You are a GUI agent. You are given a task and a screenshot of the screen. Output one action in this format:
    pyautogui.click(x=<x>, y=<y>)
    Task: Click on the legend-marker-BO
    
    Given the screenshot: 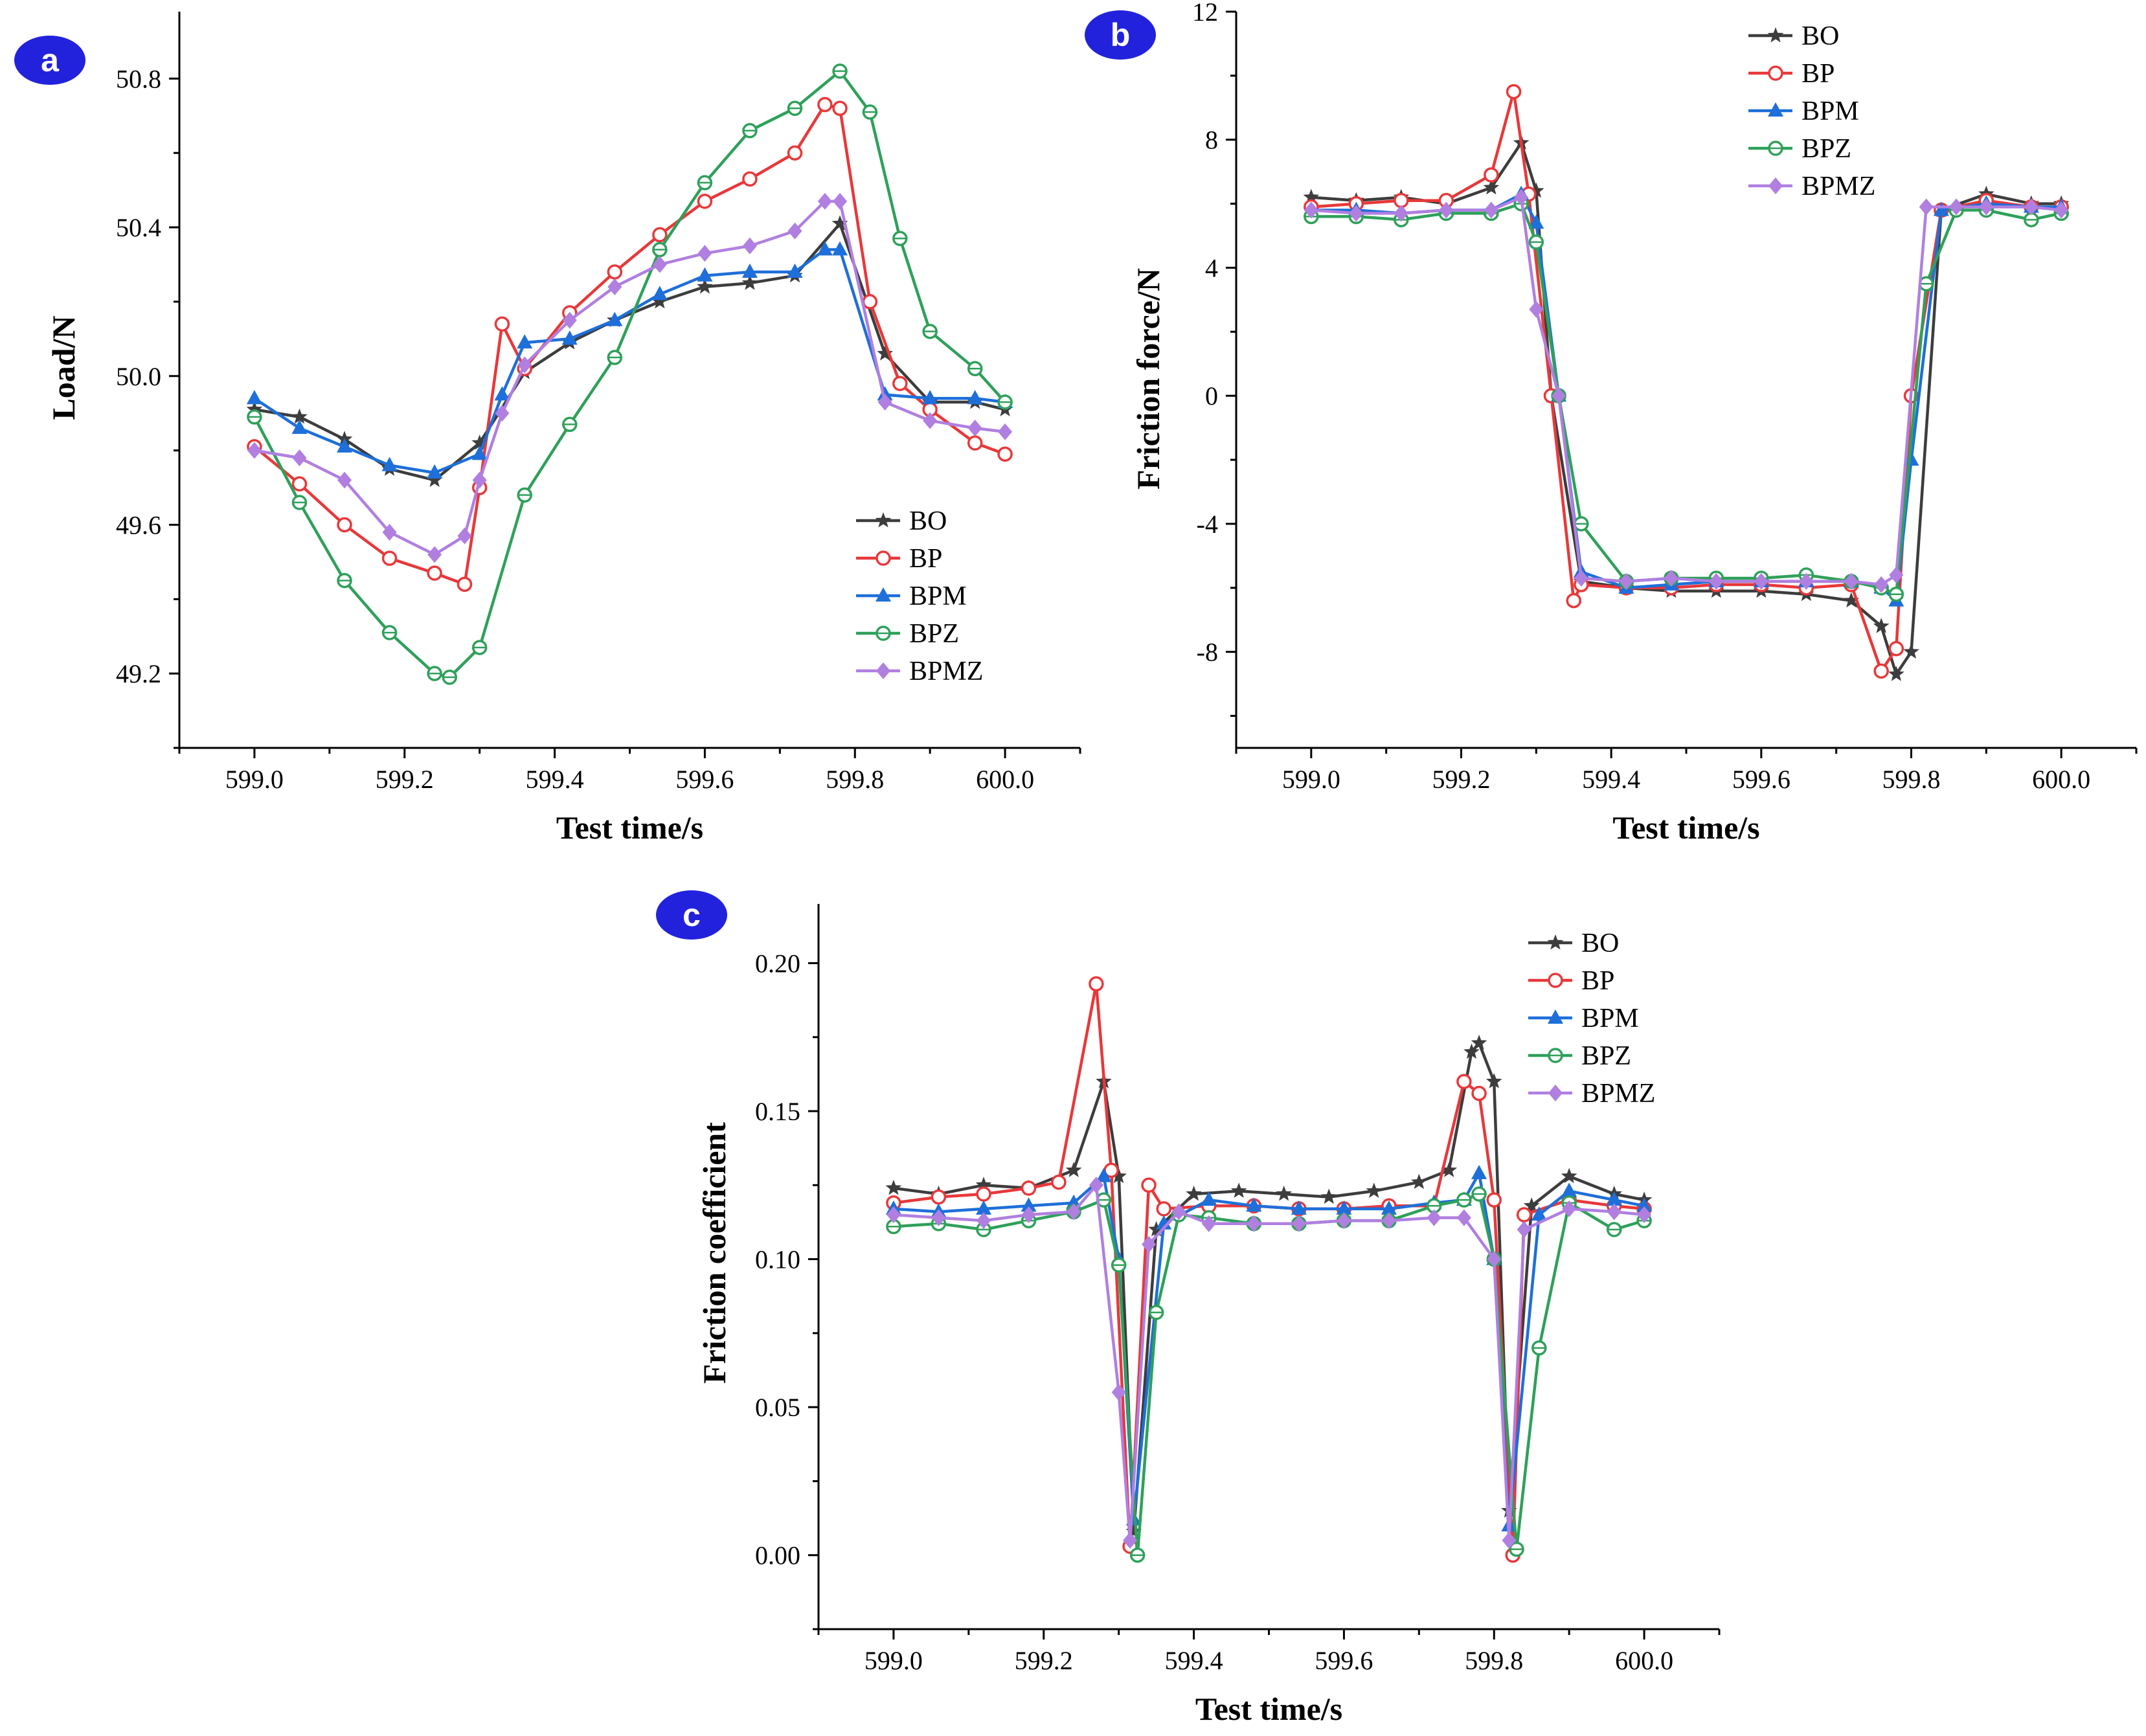 What is the action you would take?
    pyautogui.click(x=883, y=520)
    